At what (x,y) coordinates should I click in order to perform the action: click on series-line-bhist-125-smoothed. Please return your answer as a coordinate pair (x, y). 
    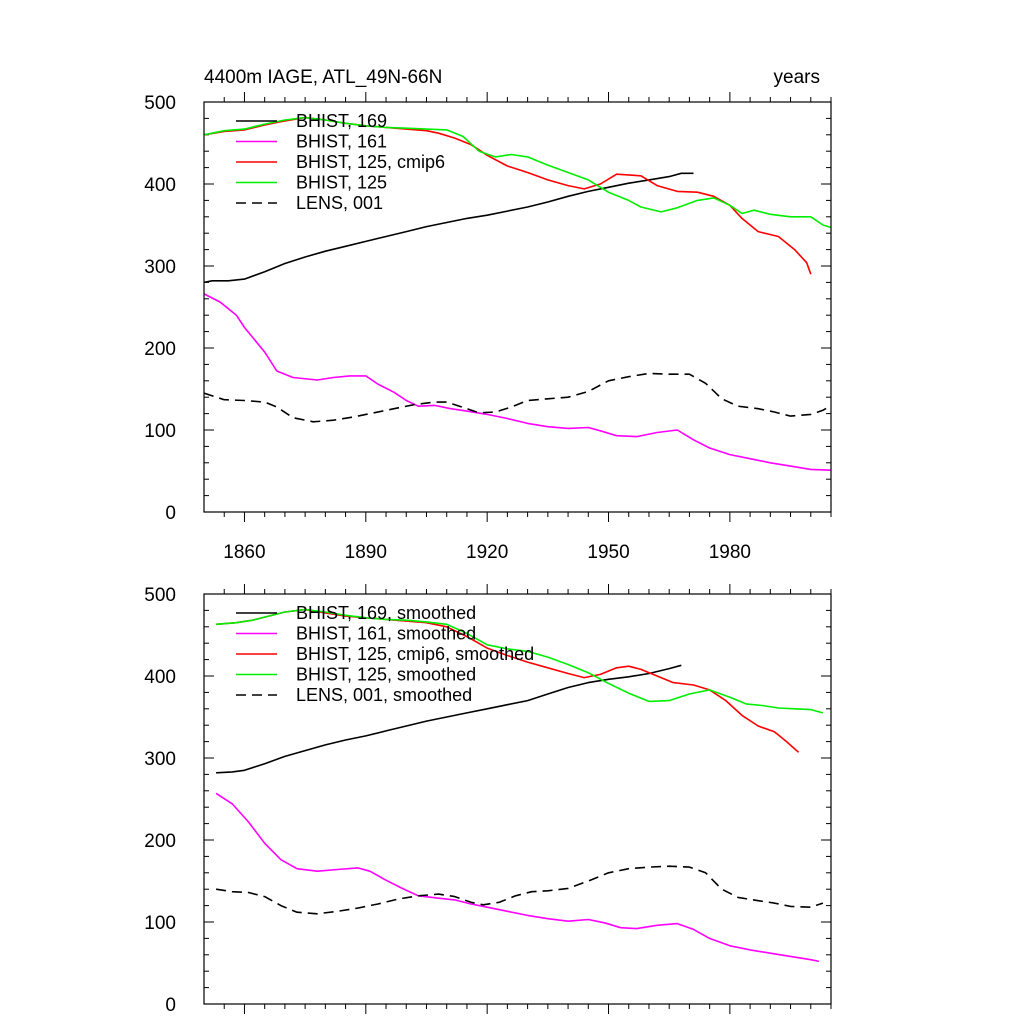
    Looking at the image, I should click on (520, 661).